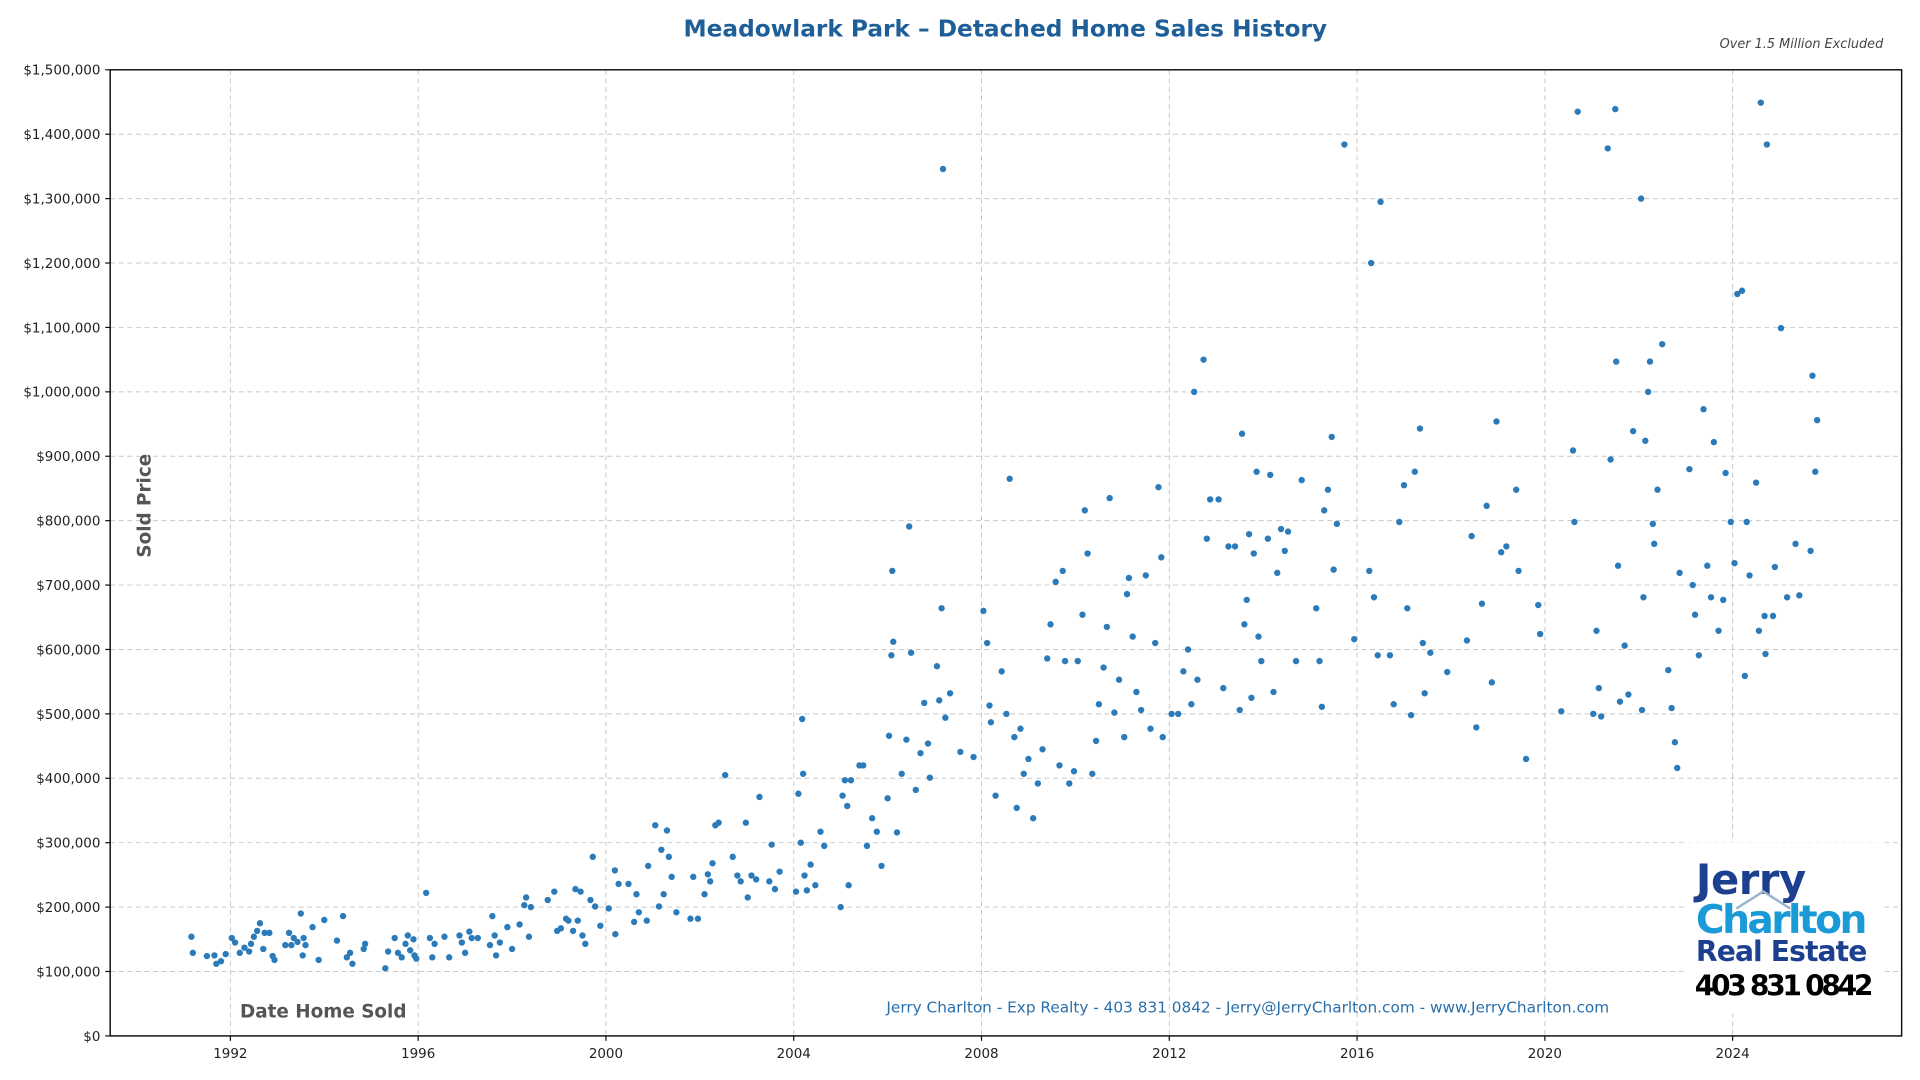 This screenshot has height=1080, width=1920. Describe the element at coordinates (61, 264) in the screenshot. I see `y-tick-label: $1,200,000` at that location.